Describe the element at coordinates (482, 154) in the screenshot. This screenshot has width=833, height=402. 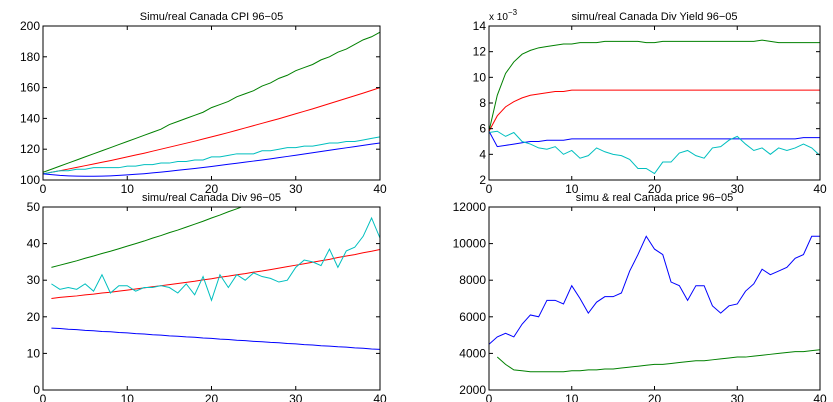
I see `y-tick-label: 4` at that location.